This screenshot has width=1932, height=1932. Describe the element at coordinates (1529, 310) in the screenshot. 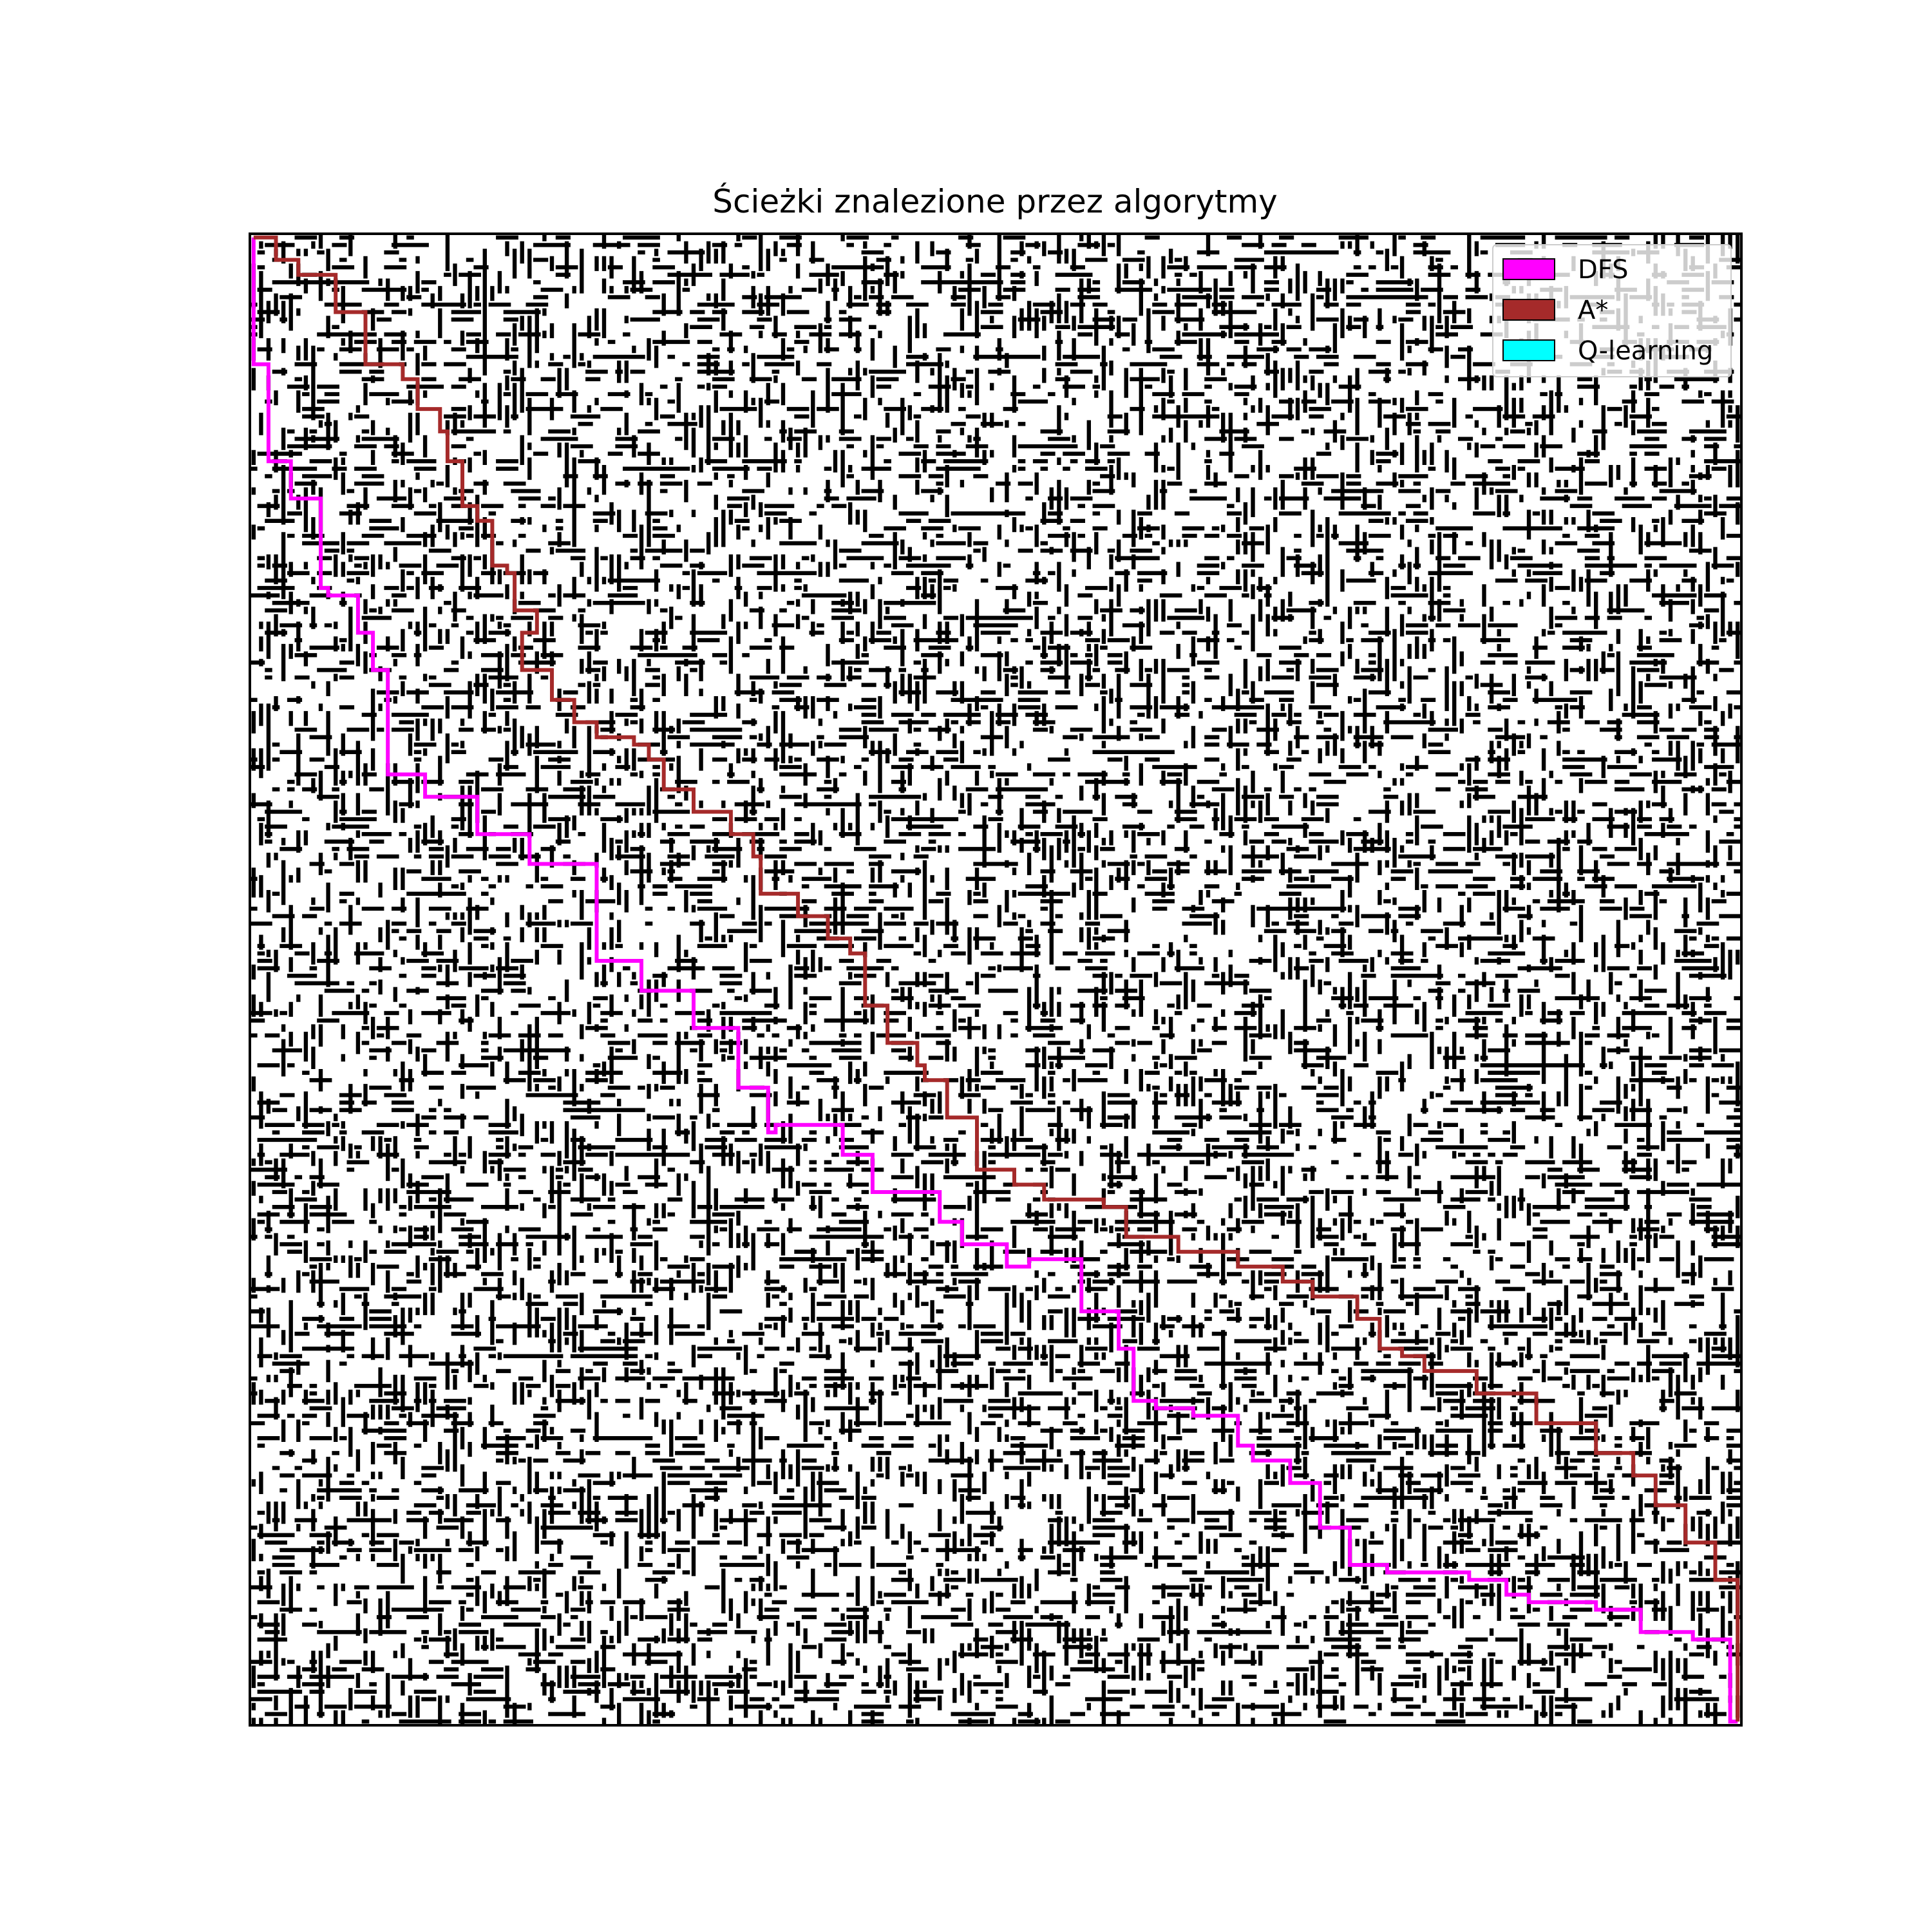

I see `legend-swatch-astar` at that location.